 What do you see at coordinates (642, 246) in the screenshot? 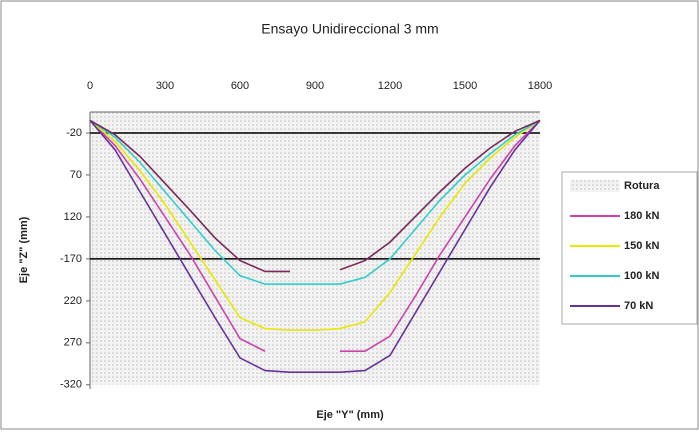
I see `legend-label: 150 kN` at bounding box center [642, 246].